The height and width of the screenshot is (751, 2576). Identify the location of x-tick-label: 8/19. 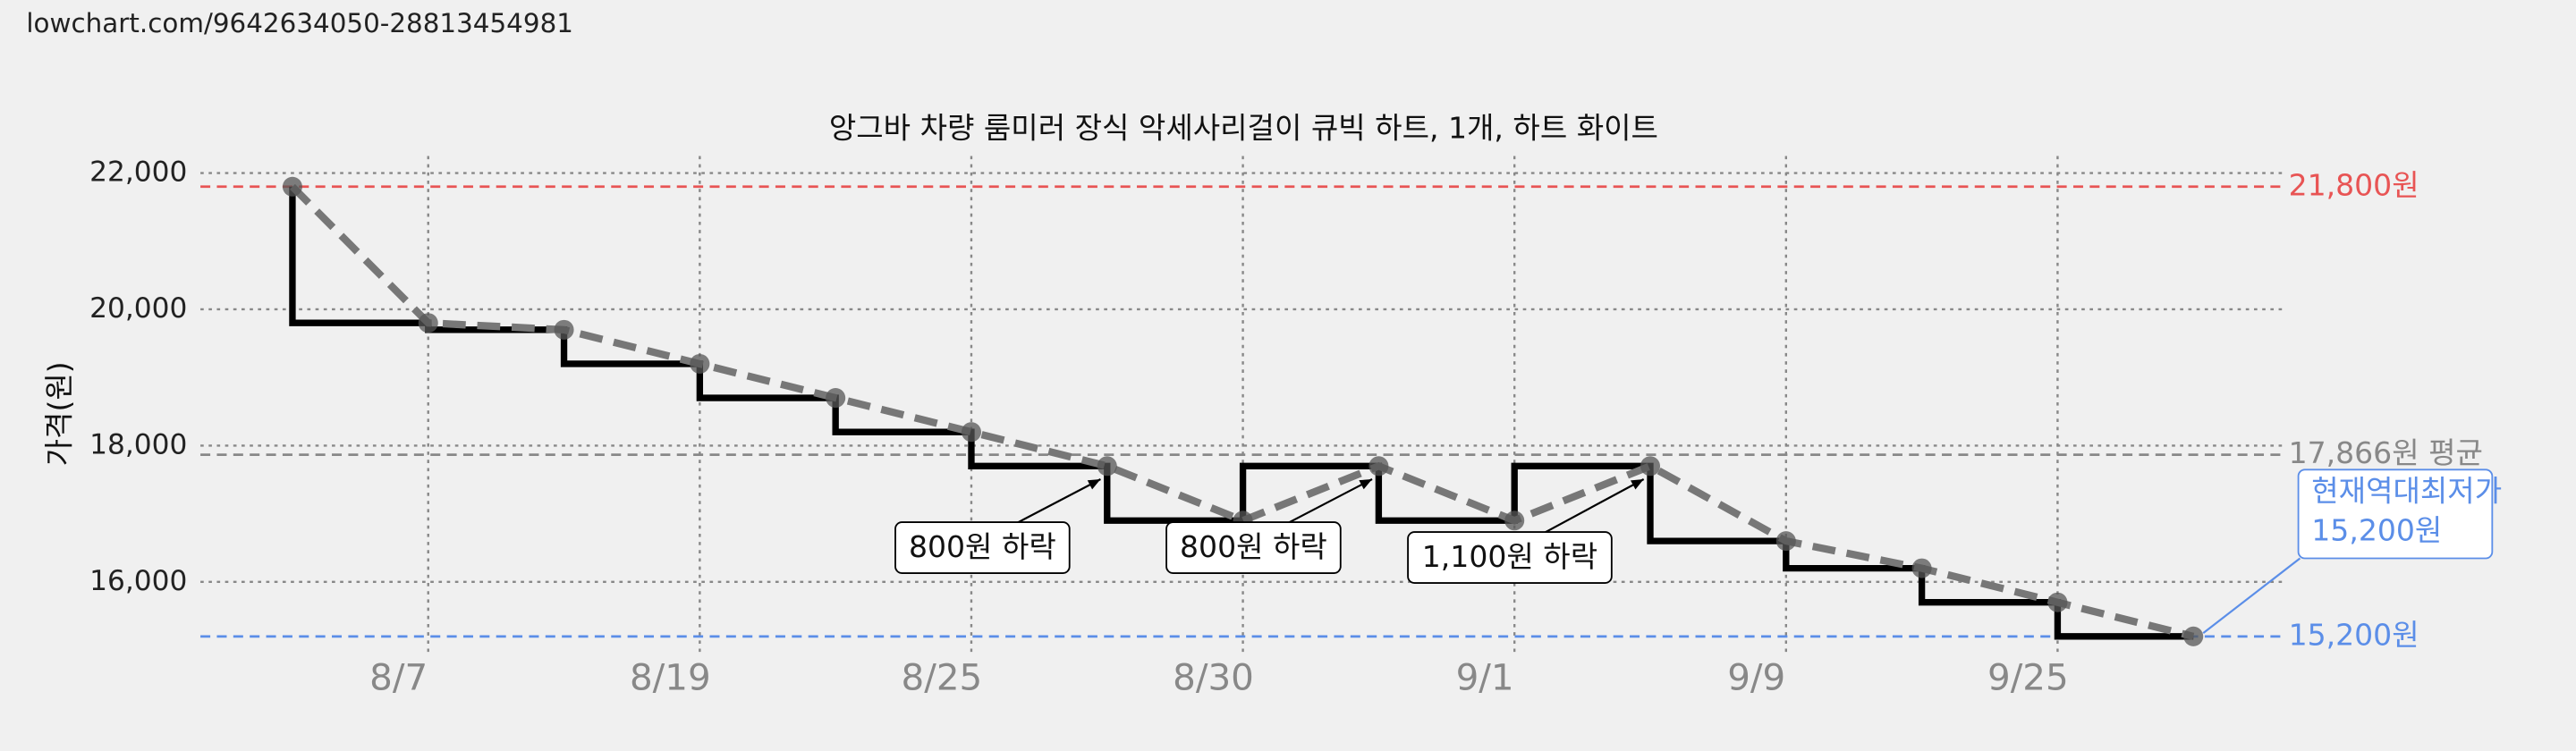
(670, 676).